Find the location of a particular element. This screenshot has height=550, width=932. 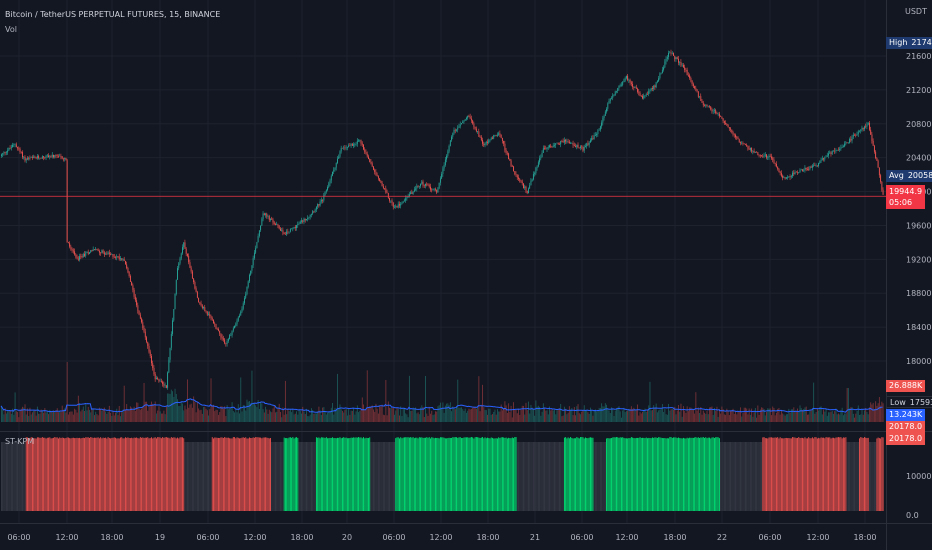

volume-indicator-label: Vol is located at coordinates (11, 29).